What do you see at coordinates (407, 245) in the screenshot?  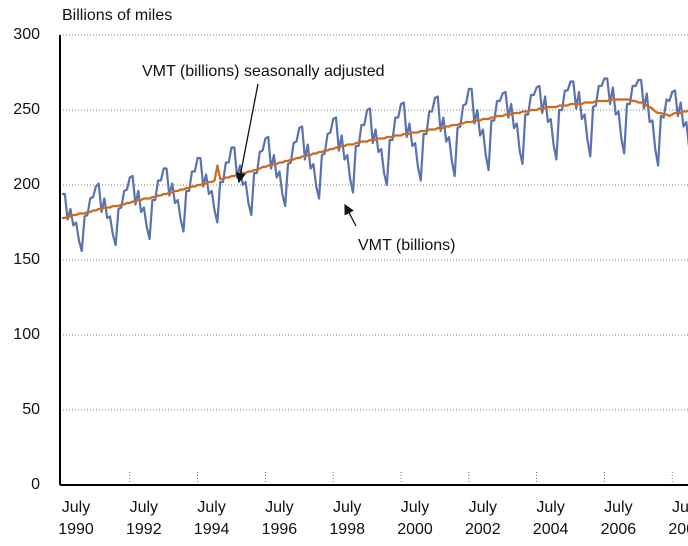 I see `annotation: VMT (billions)` at bounding box center [407, 245].